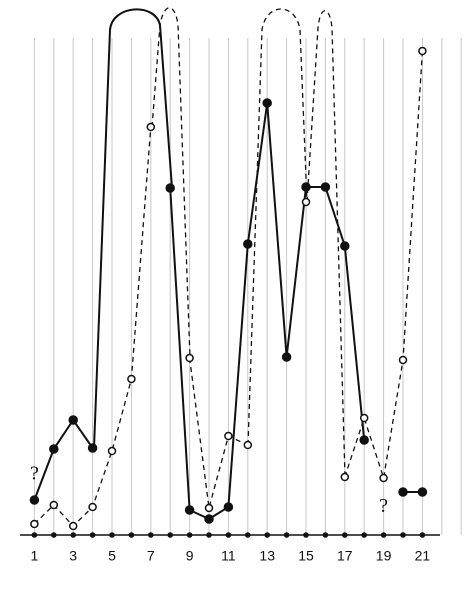 This screenshot has width=474, height=594. Describe the element at coordinates (228, 556) in the screenshot. I see `x-tick-label: 11` at that location.